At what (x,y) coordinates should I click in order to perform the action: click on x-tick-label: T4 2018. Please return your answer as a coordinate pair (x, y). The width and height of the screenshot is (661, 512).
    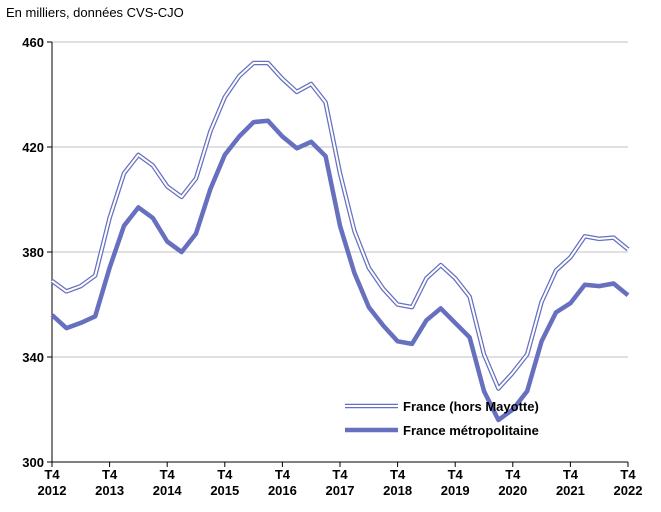
    Looking at the image, I should click on (397, 482).